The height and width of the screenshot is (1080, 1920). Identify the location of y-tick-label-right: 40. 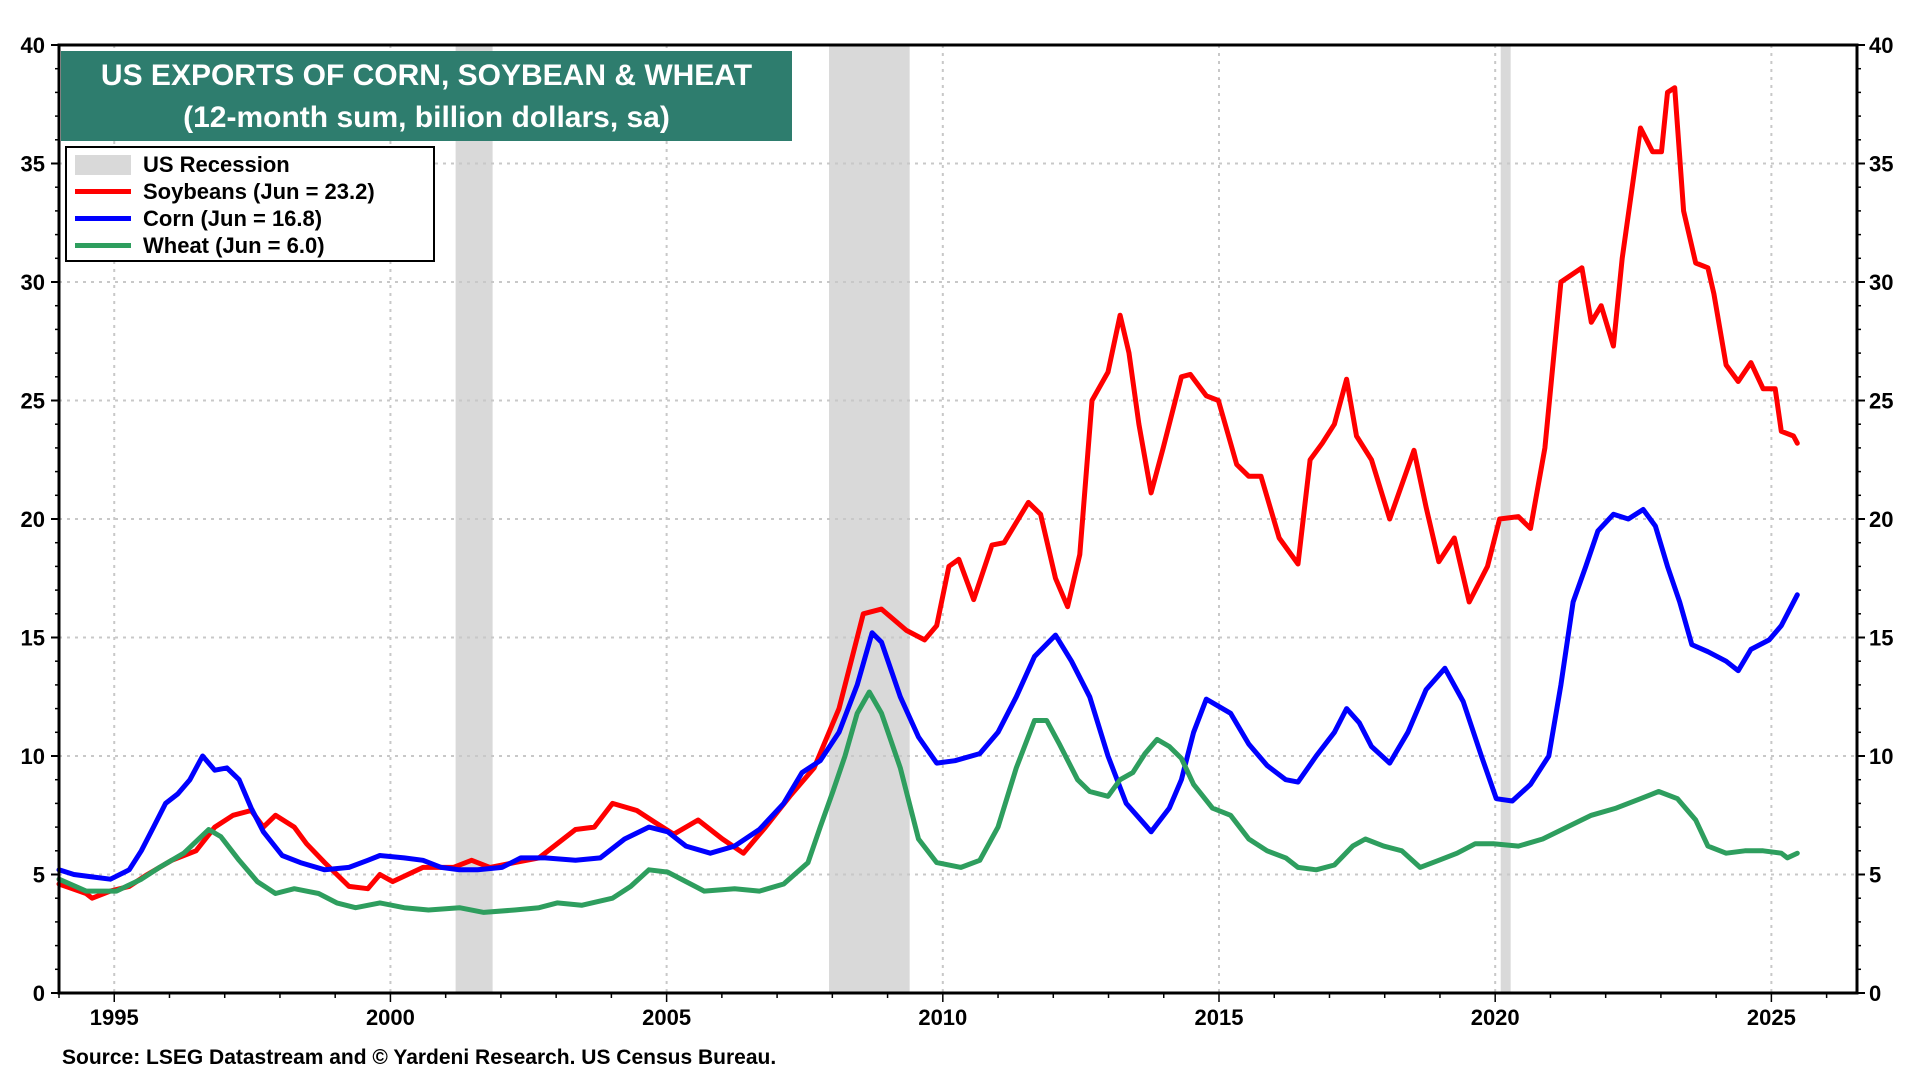
(1881, 45).